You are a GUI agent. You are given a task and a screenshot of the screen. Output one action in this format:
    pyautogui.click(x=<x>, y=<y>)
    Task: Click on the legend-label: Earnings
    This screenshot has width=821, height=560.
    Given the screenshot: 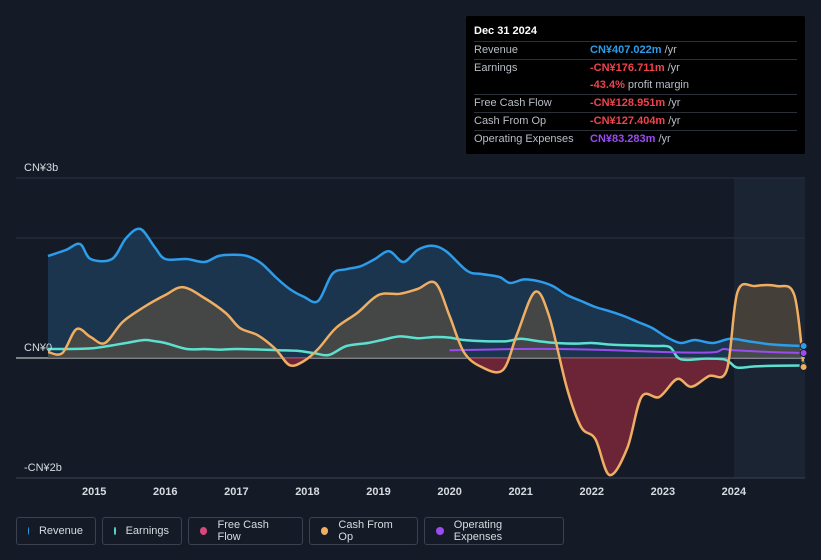 What is the action you would take?
    pyautogui.click(x=147, y=531)
    